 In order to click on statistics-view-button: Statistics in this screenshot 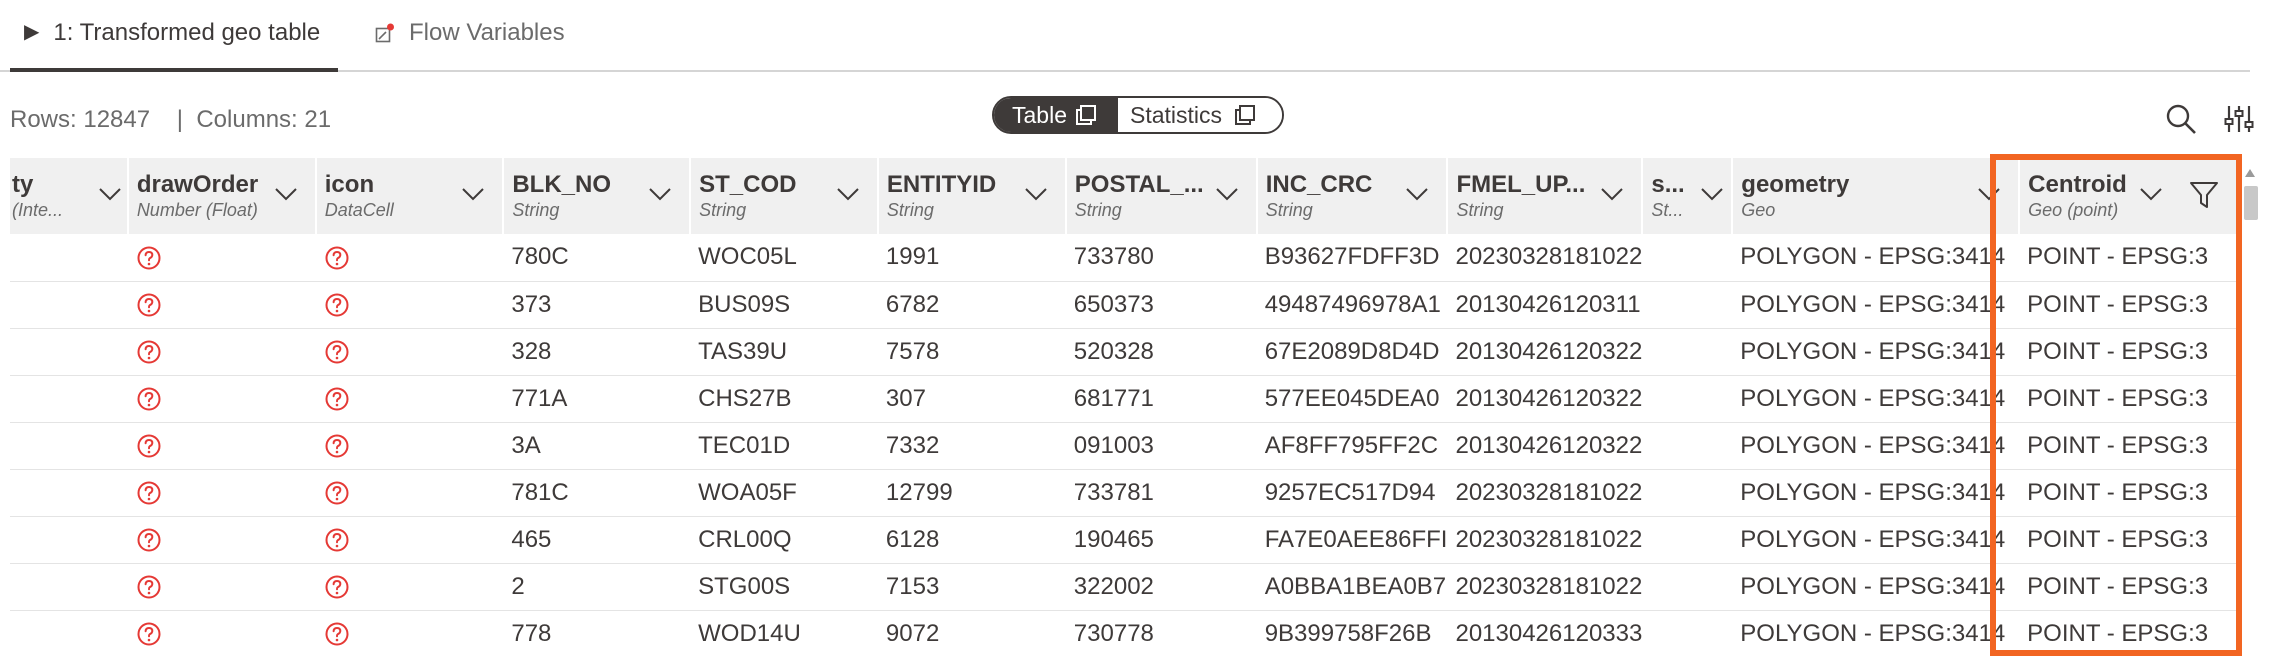, I will do `click(1200, 115)`.